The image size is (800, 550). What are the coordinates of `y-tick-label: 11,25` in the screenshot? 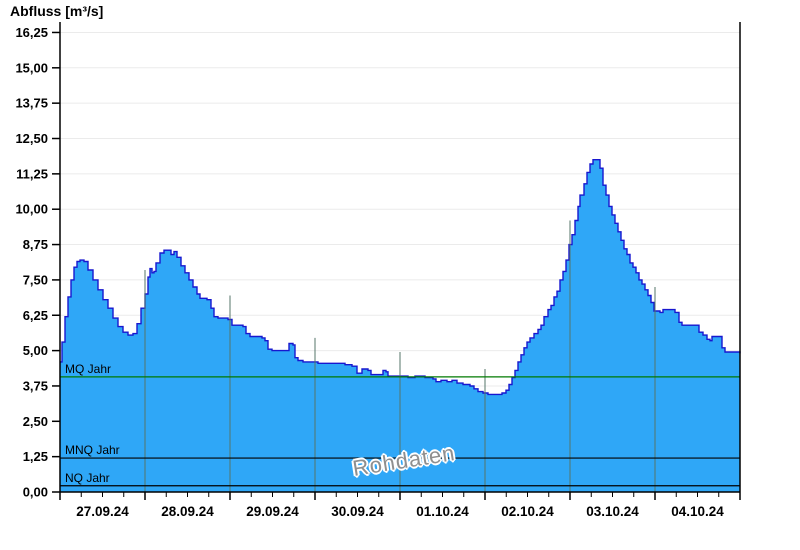 It's located at (32, 173).